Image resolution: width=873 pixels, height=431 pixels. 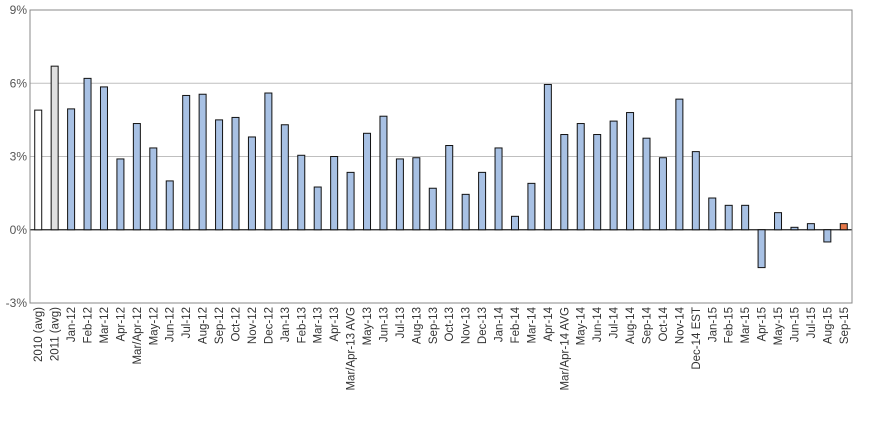 I want to click on x-tick-label: Apr-12, so click(x=121, y=324).